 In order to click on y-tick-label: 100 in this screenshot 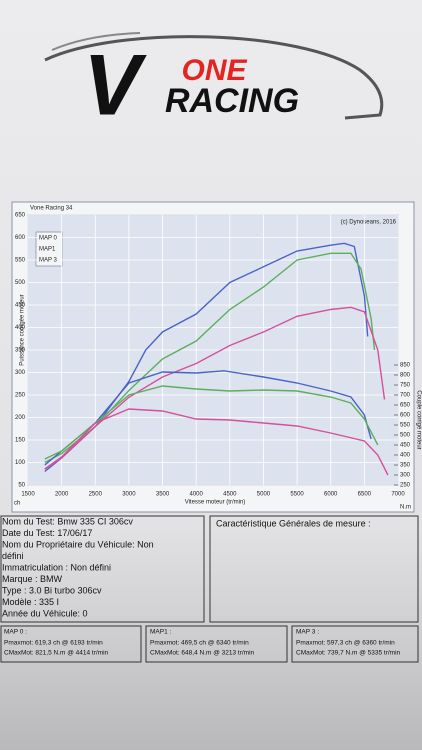, I will do `click(20, 463)`.